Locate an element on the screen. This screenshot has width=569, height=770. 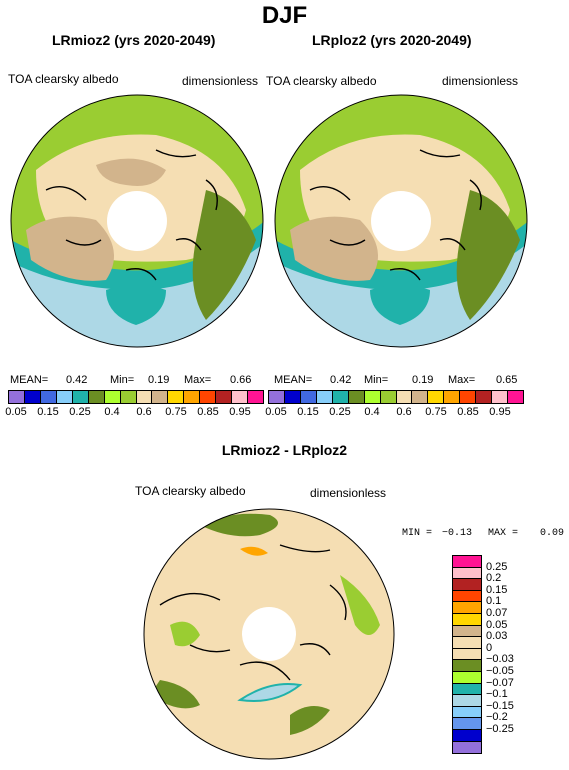
colorbar-tick-label: −0.2 is located at coordinates (497, 717).